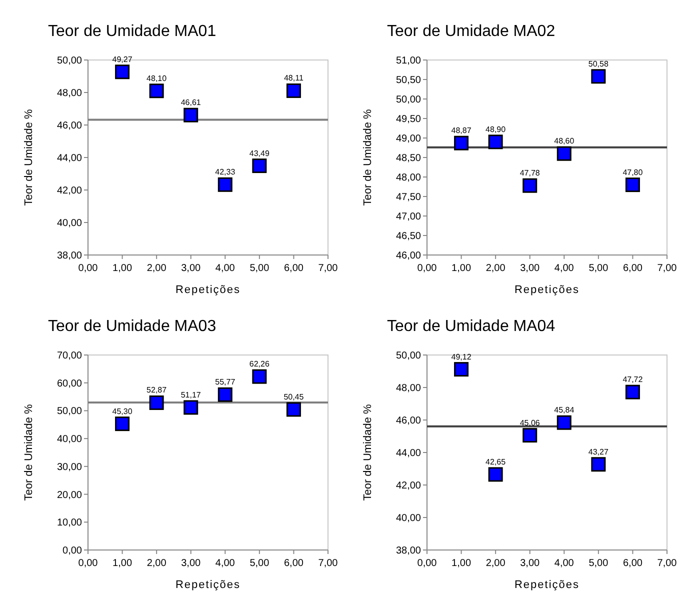 This screenshot has width=685, height=599. I want to click on data-label: 47,72, so click(633, 379).